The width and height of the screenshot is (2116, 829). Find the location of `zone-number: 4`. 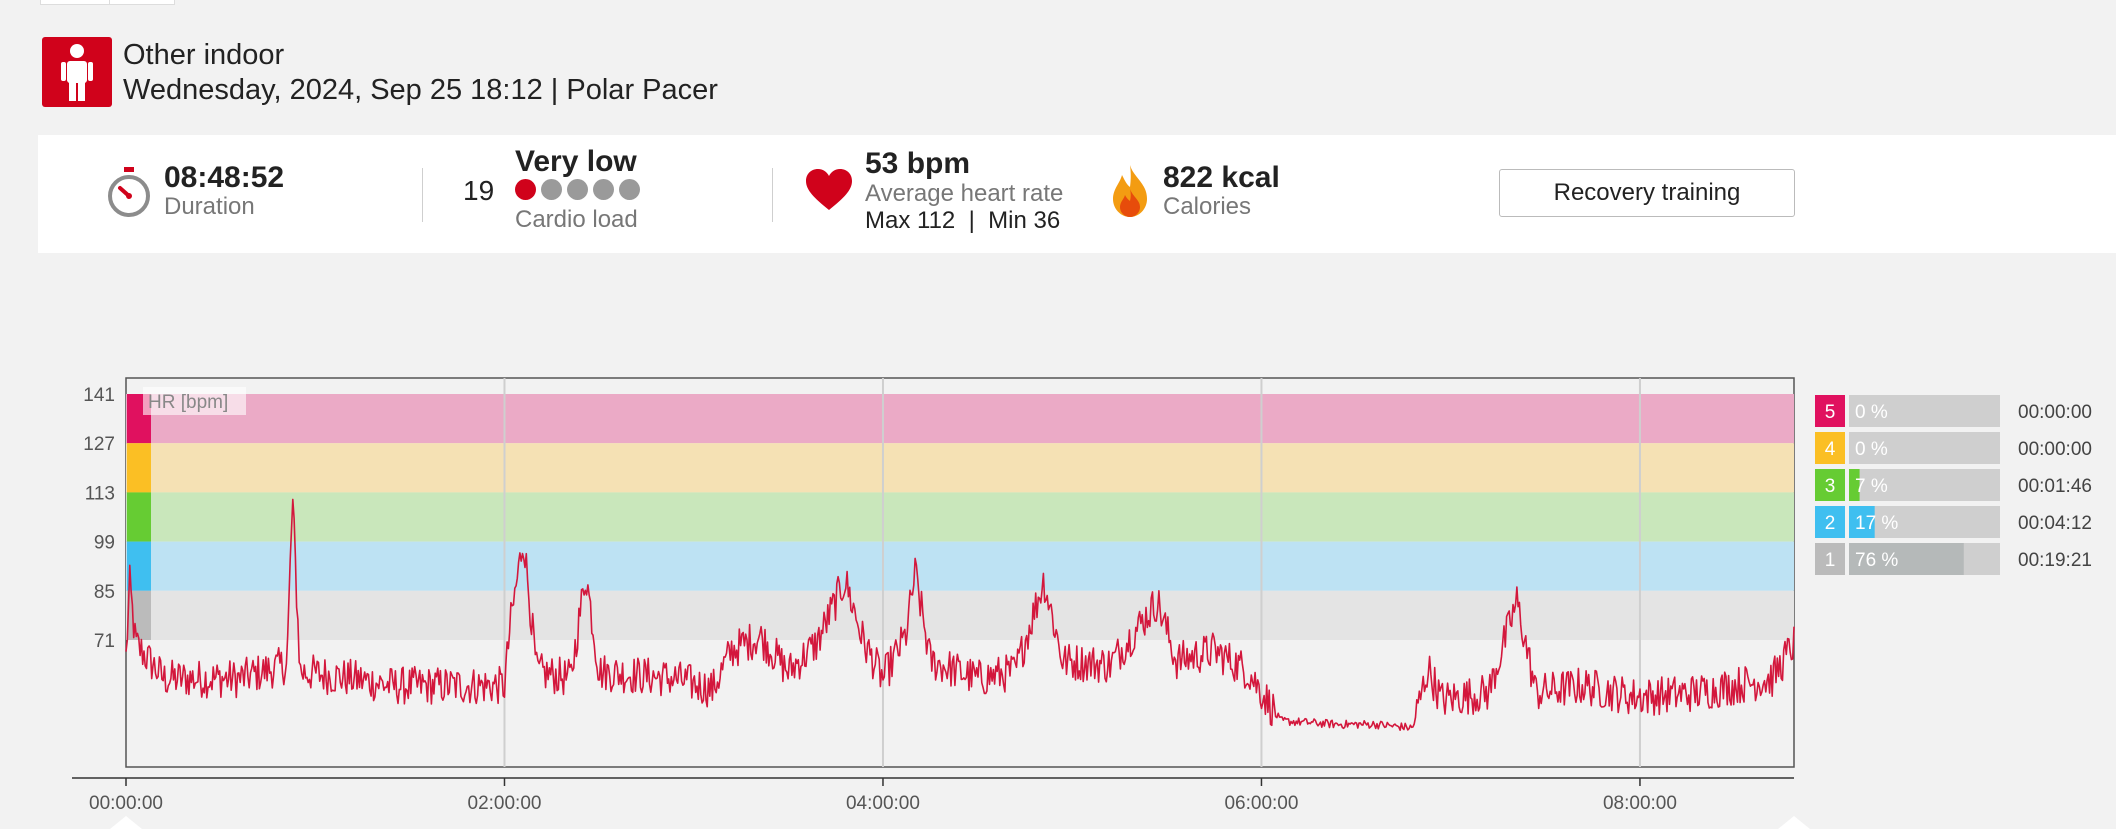

zone-number: 4 is located at coordinates (1830, 449).